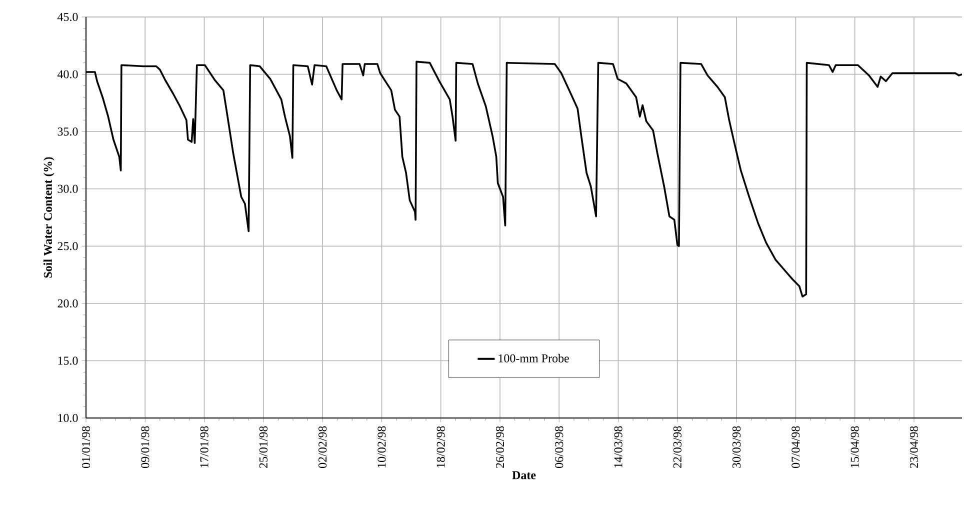  Describe the element at coordinates (559, 447) in the screenshot. I see `x-tick-label: 06/03/98` at that location.